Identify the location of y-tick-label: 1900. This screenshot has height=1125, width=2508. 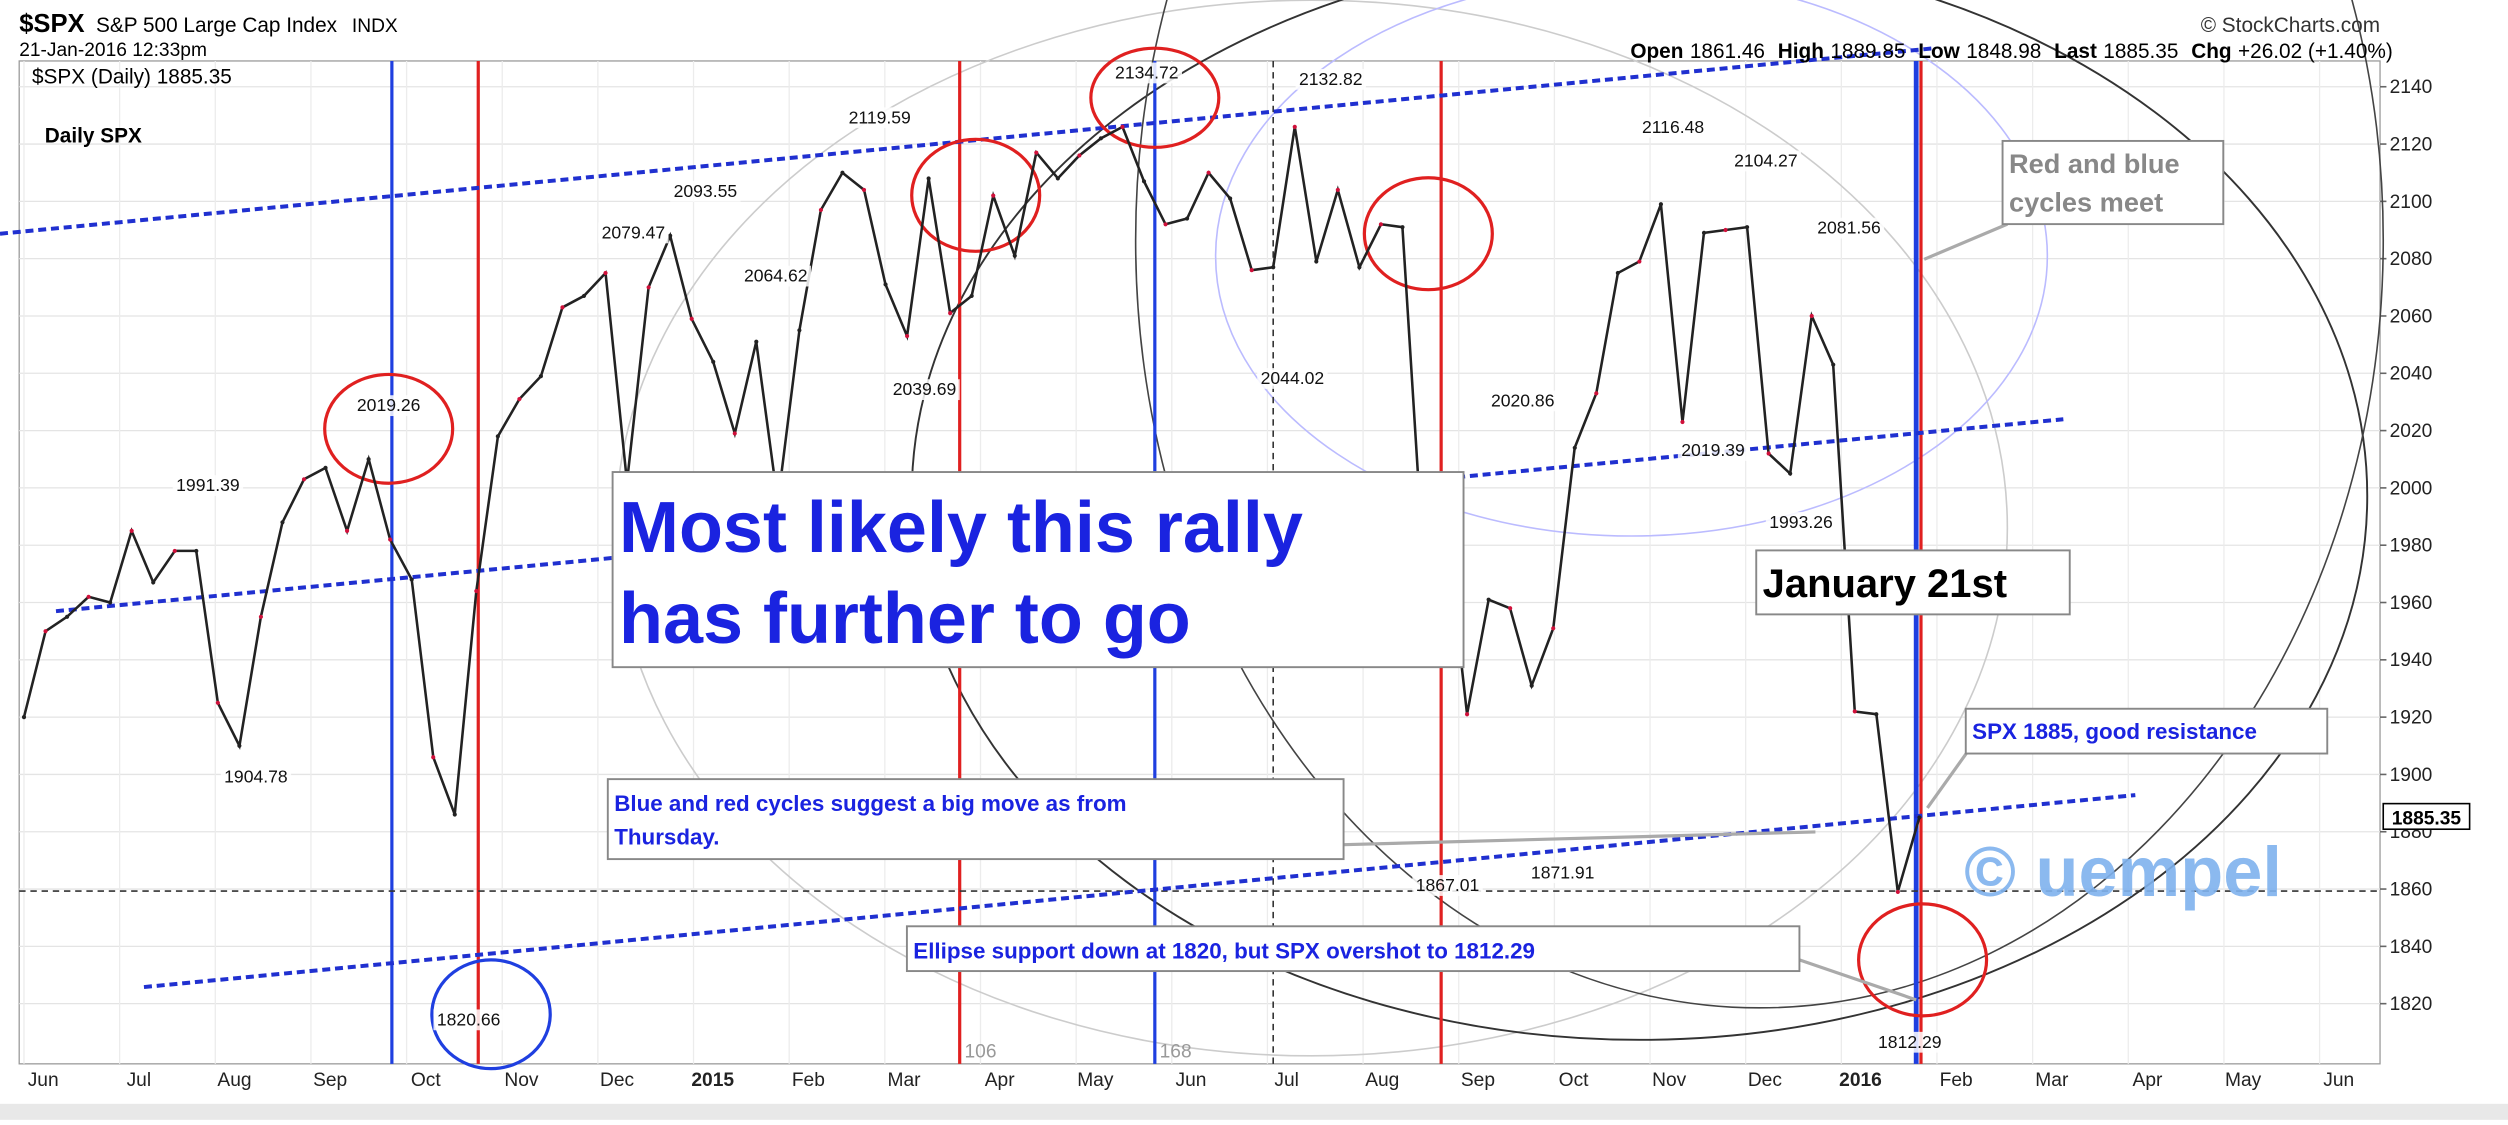
(2411, 775).